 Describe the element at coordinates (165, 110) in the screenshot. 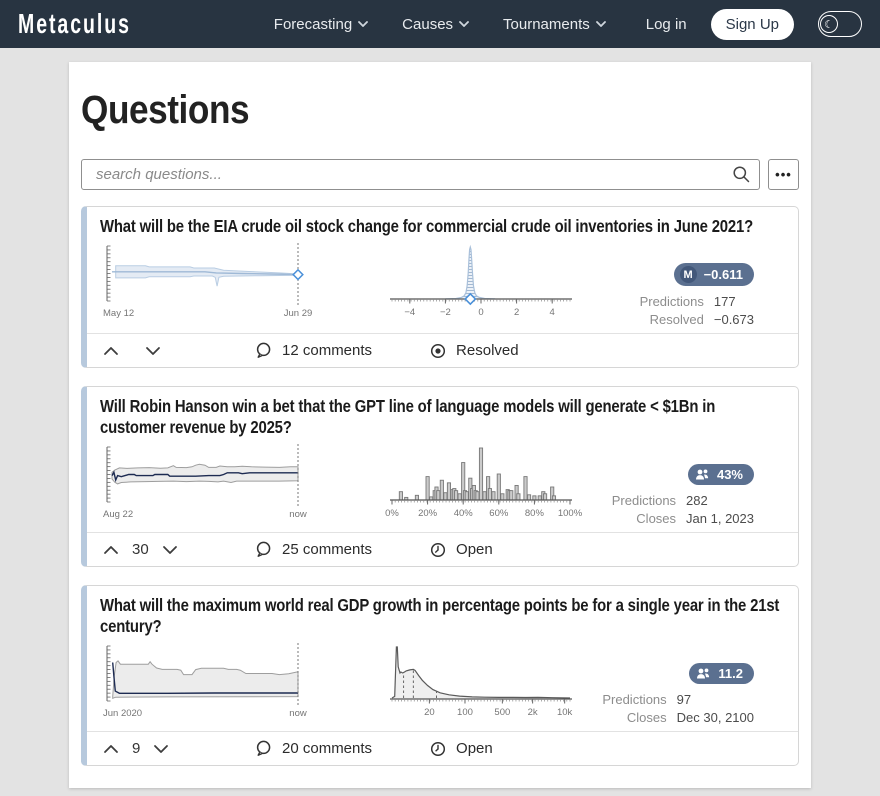

I see `page-title: Questions` at that location.